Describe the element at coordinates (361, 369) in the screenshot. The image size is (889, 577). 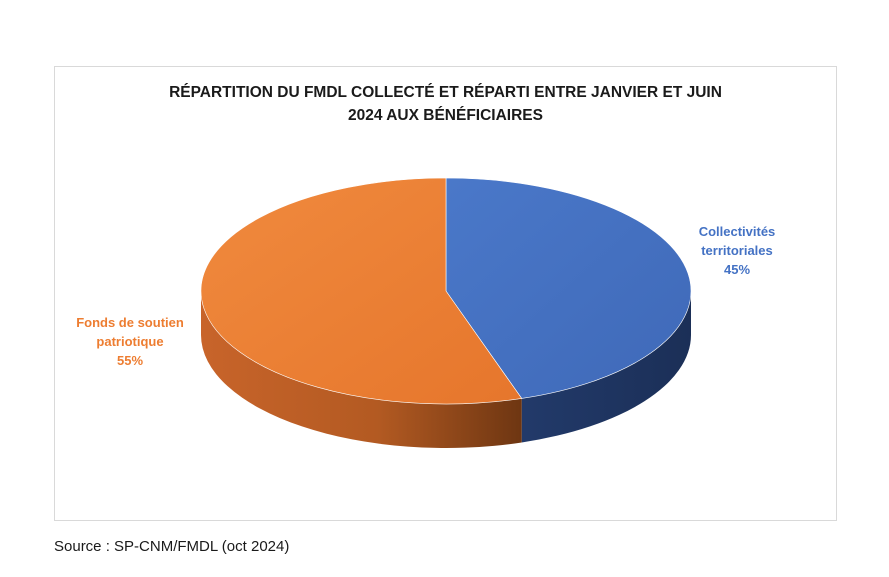
I see `pie-side-fonds` at that location.